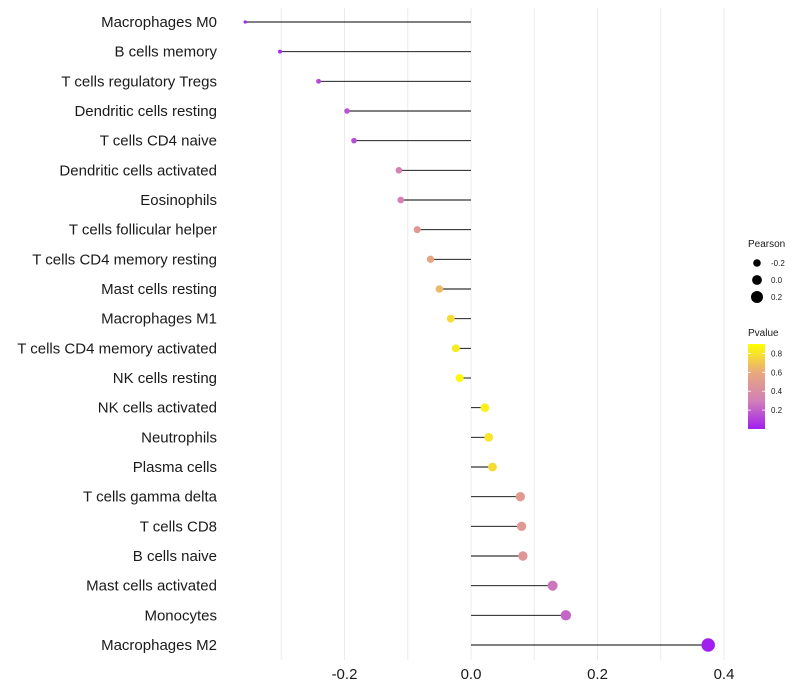  I want to click on y-tick-label: Plasma cells, so click(175, 467).